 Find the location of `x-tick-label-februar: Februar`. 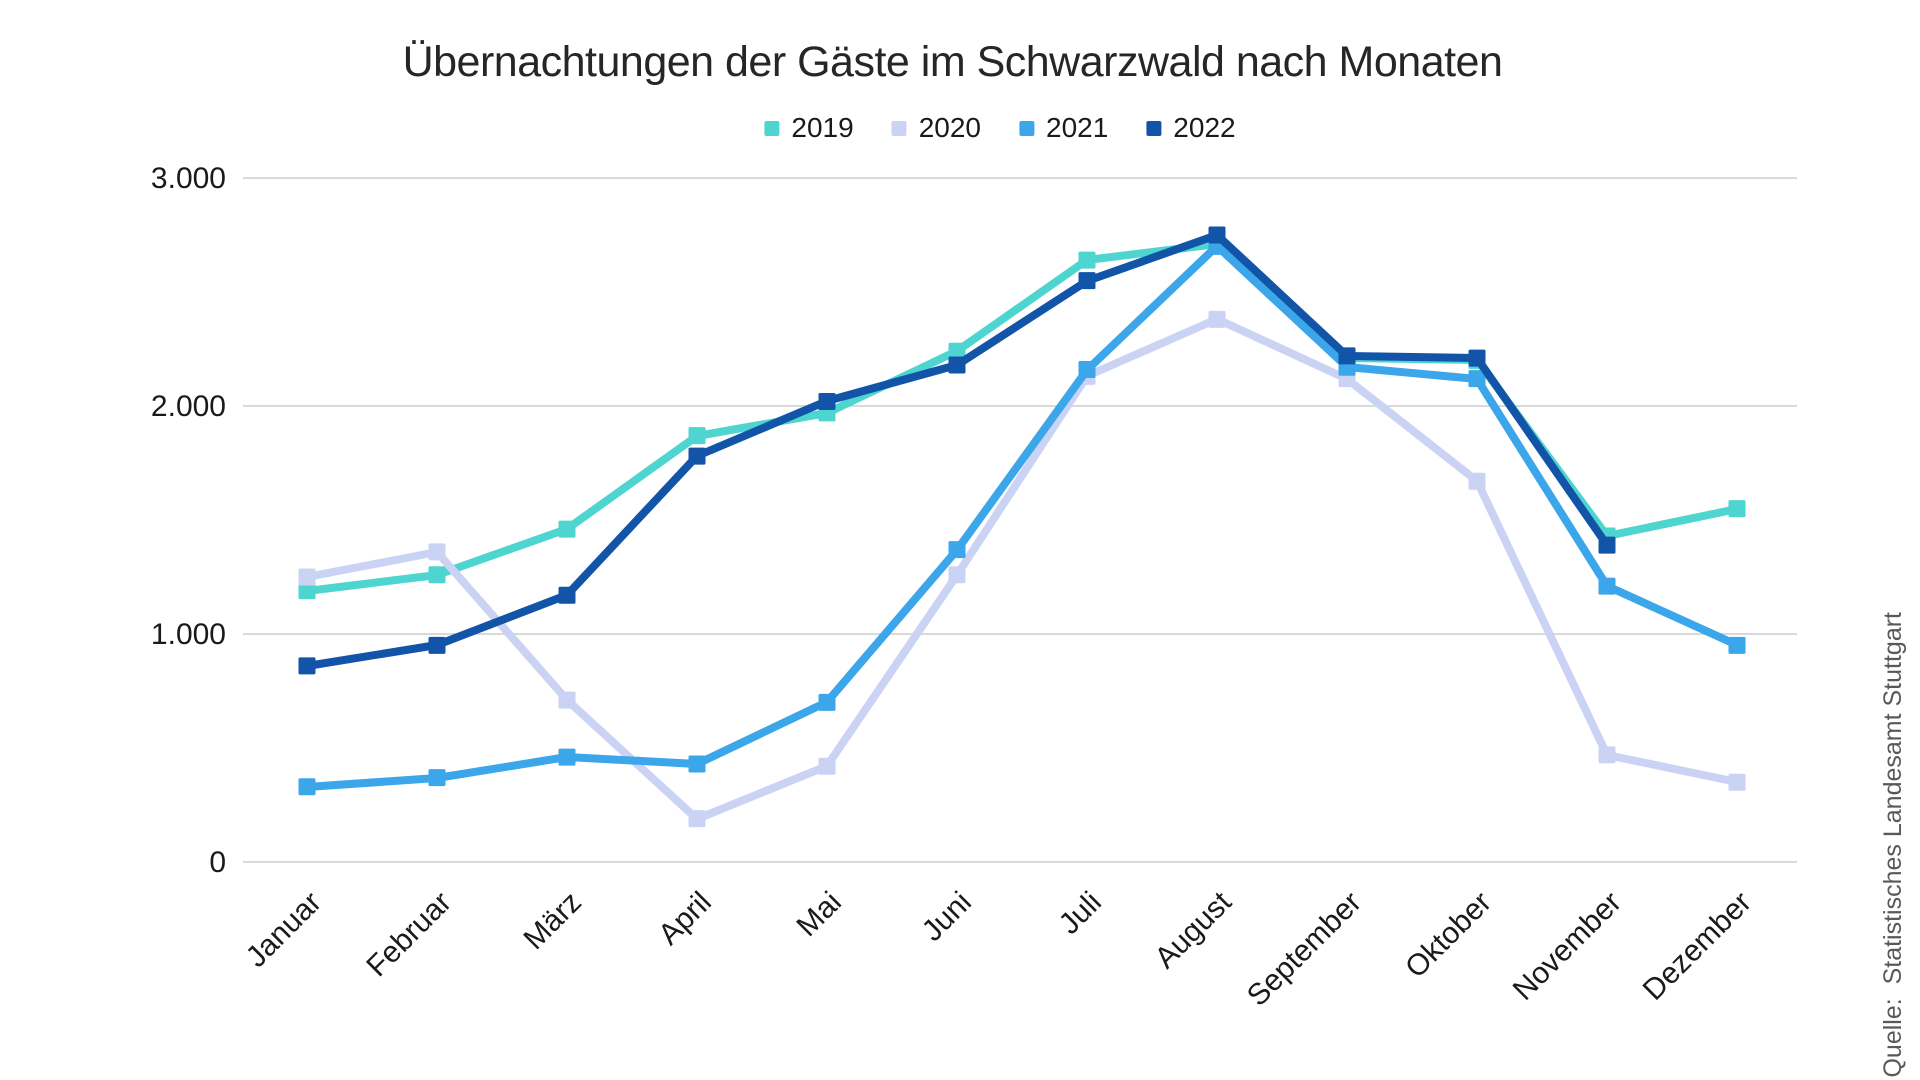

x-tick-label-februar: Februar is located at coordinates (409, 935).